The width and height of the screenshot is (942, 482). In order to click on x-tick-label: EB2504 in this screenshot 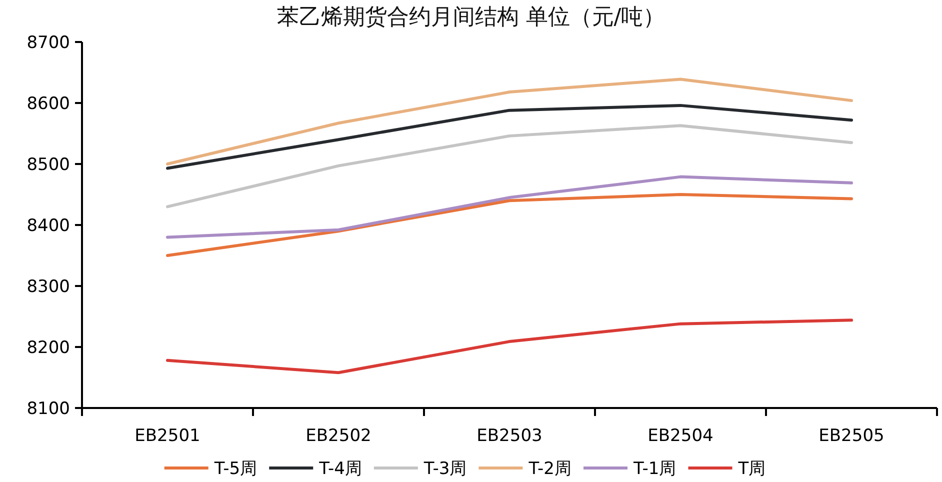, I will do `click(681, 436)`.